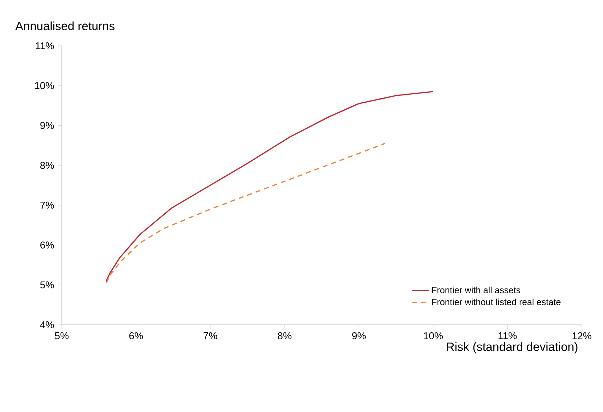 This screenshot has width=603, height=412. I want to click on y-tick-label: 6%, so click(47, 245).